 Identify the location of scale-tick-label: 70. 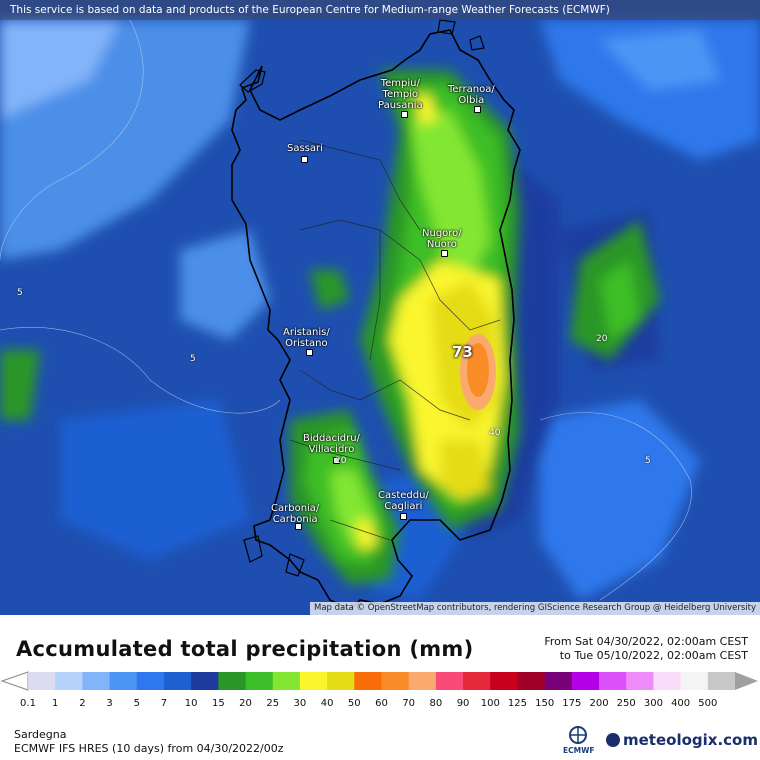
(409, 703).